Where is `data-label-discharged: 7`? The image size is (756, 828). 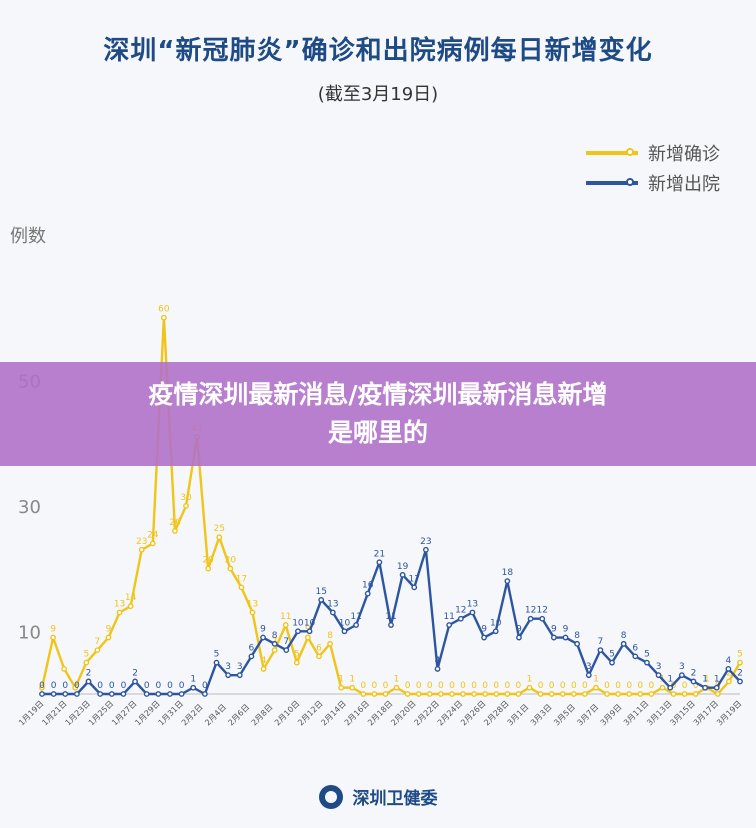 data-label-discharged: 7 is located at coordinates (601, 642).